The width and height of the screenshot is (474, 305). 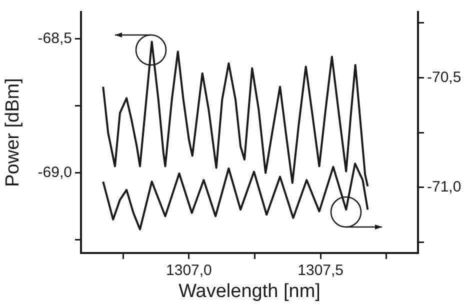 What do you see at coordinates (55, 38) in the screenshot?
I see `y-tick-label: -68,5` at bounding box center [55, 38].